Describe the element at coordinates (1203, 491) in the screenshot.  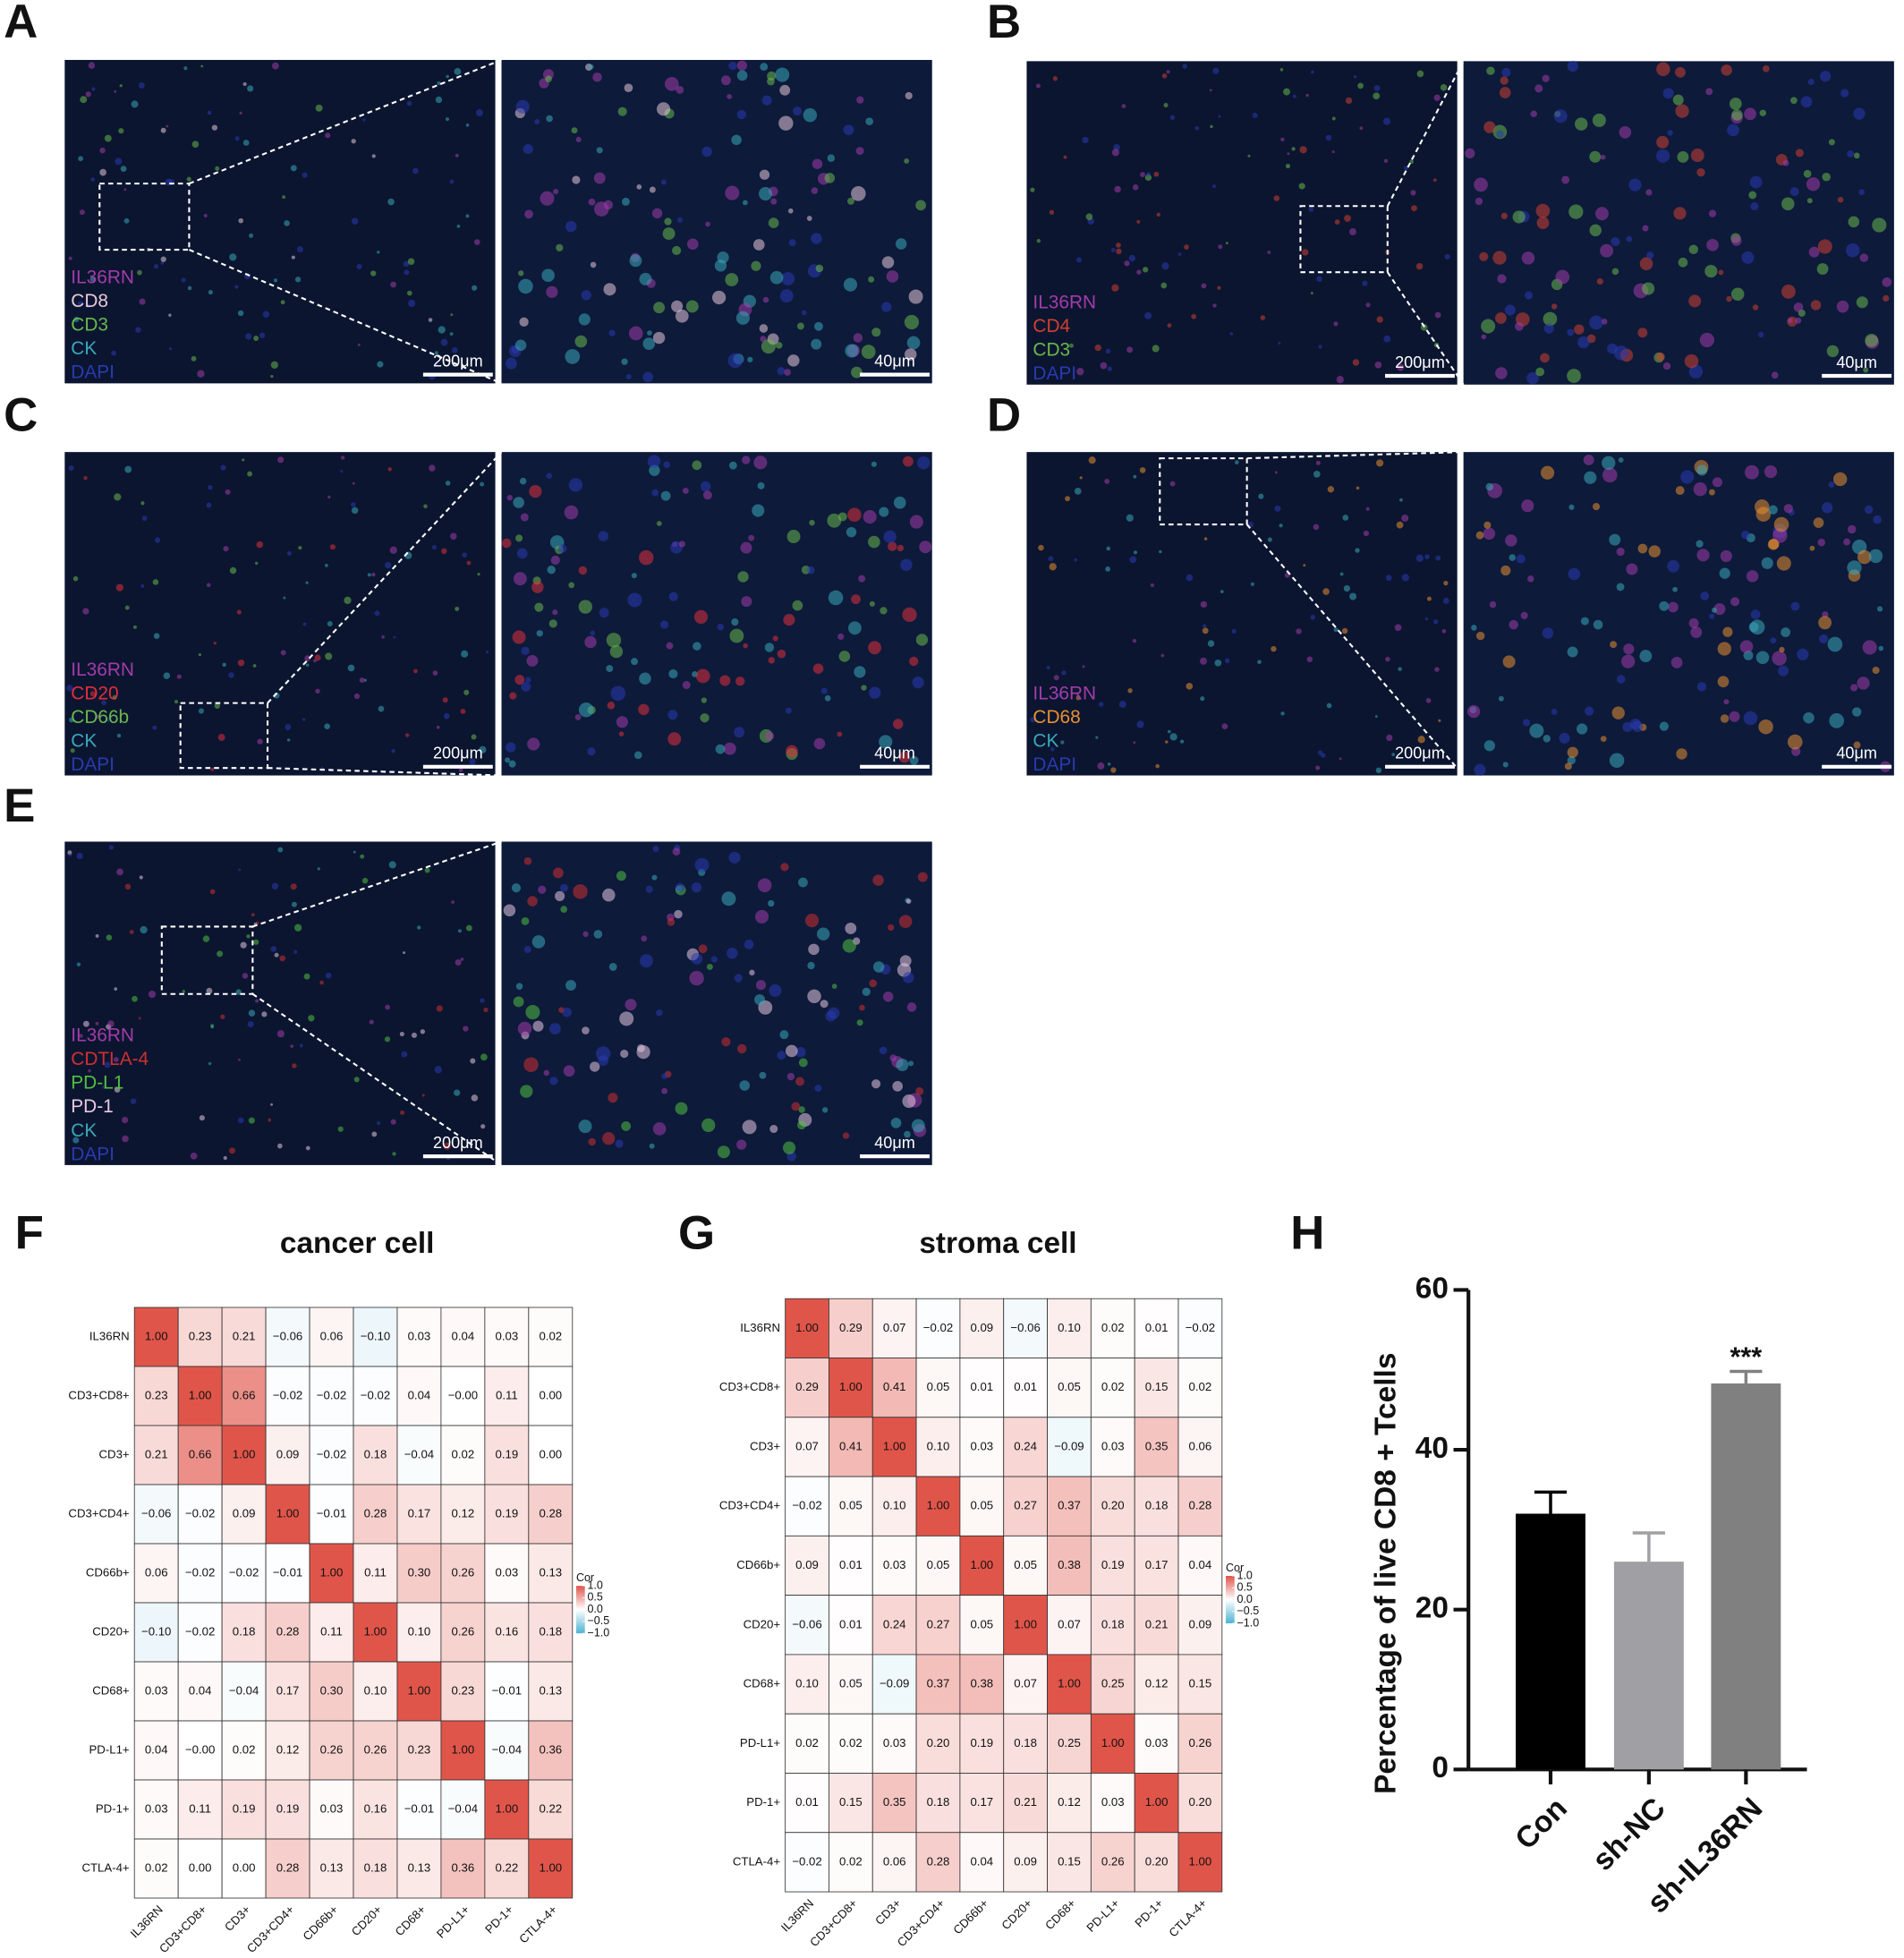
I see `zoom-box` at that location.